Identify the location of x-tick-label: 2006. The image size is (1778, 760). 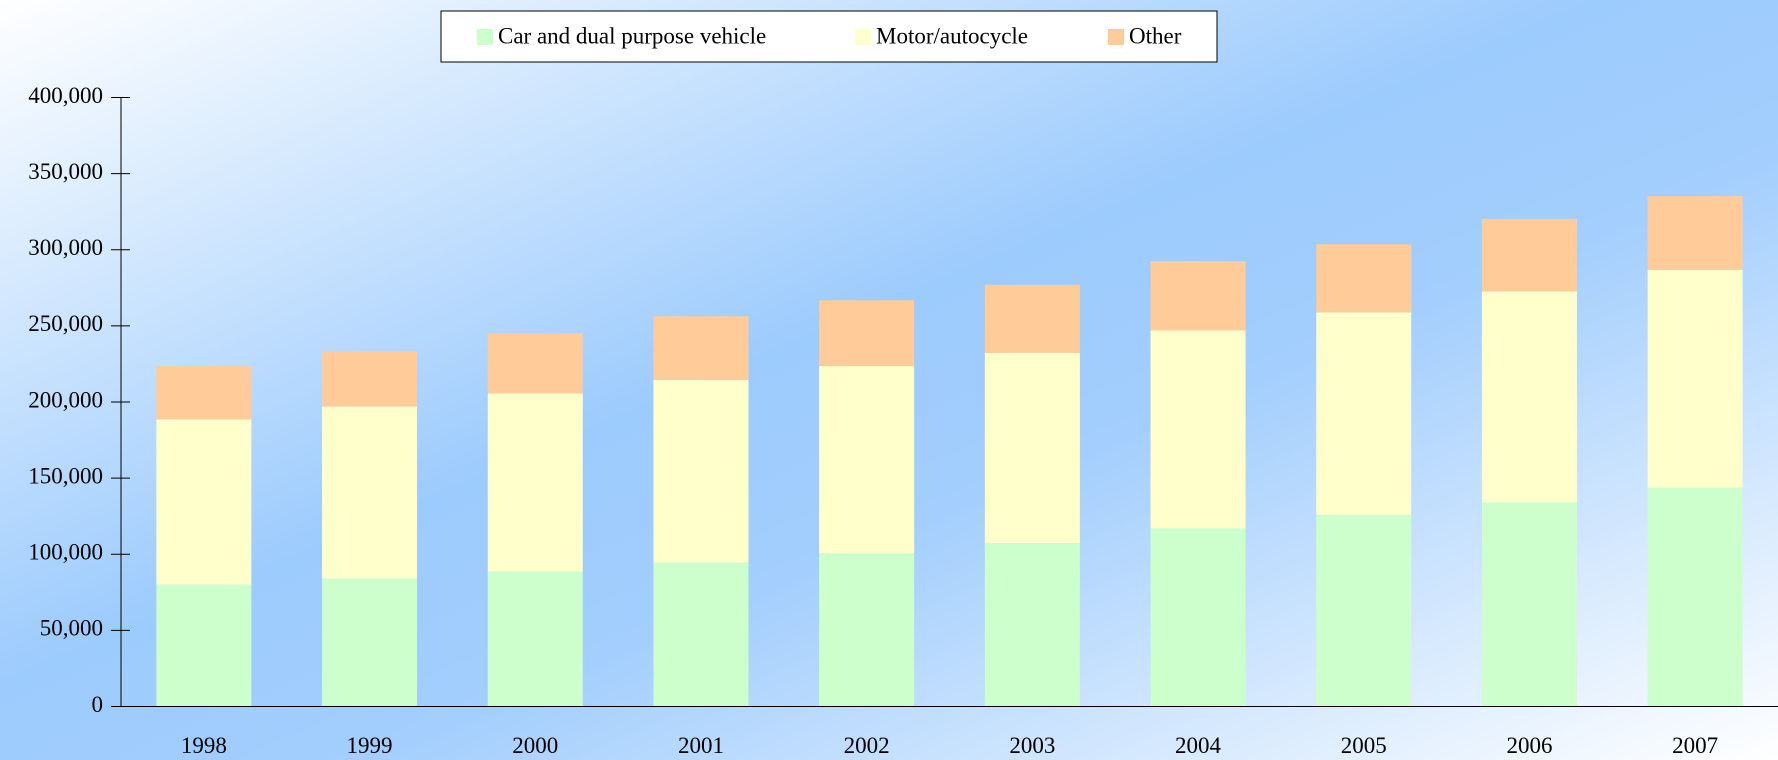
(1529, 745).